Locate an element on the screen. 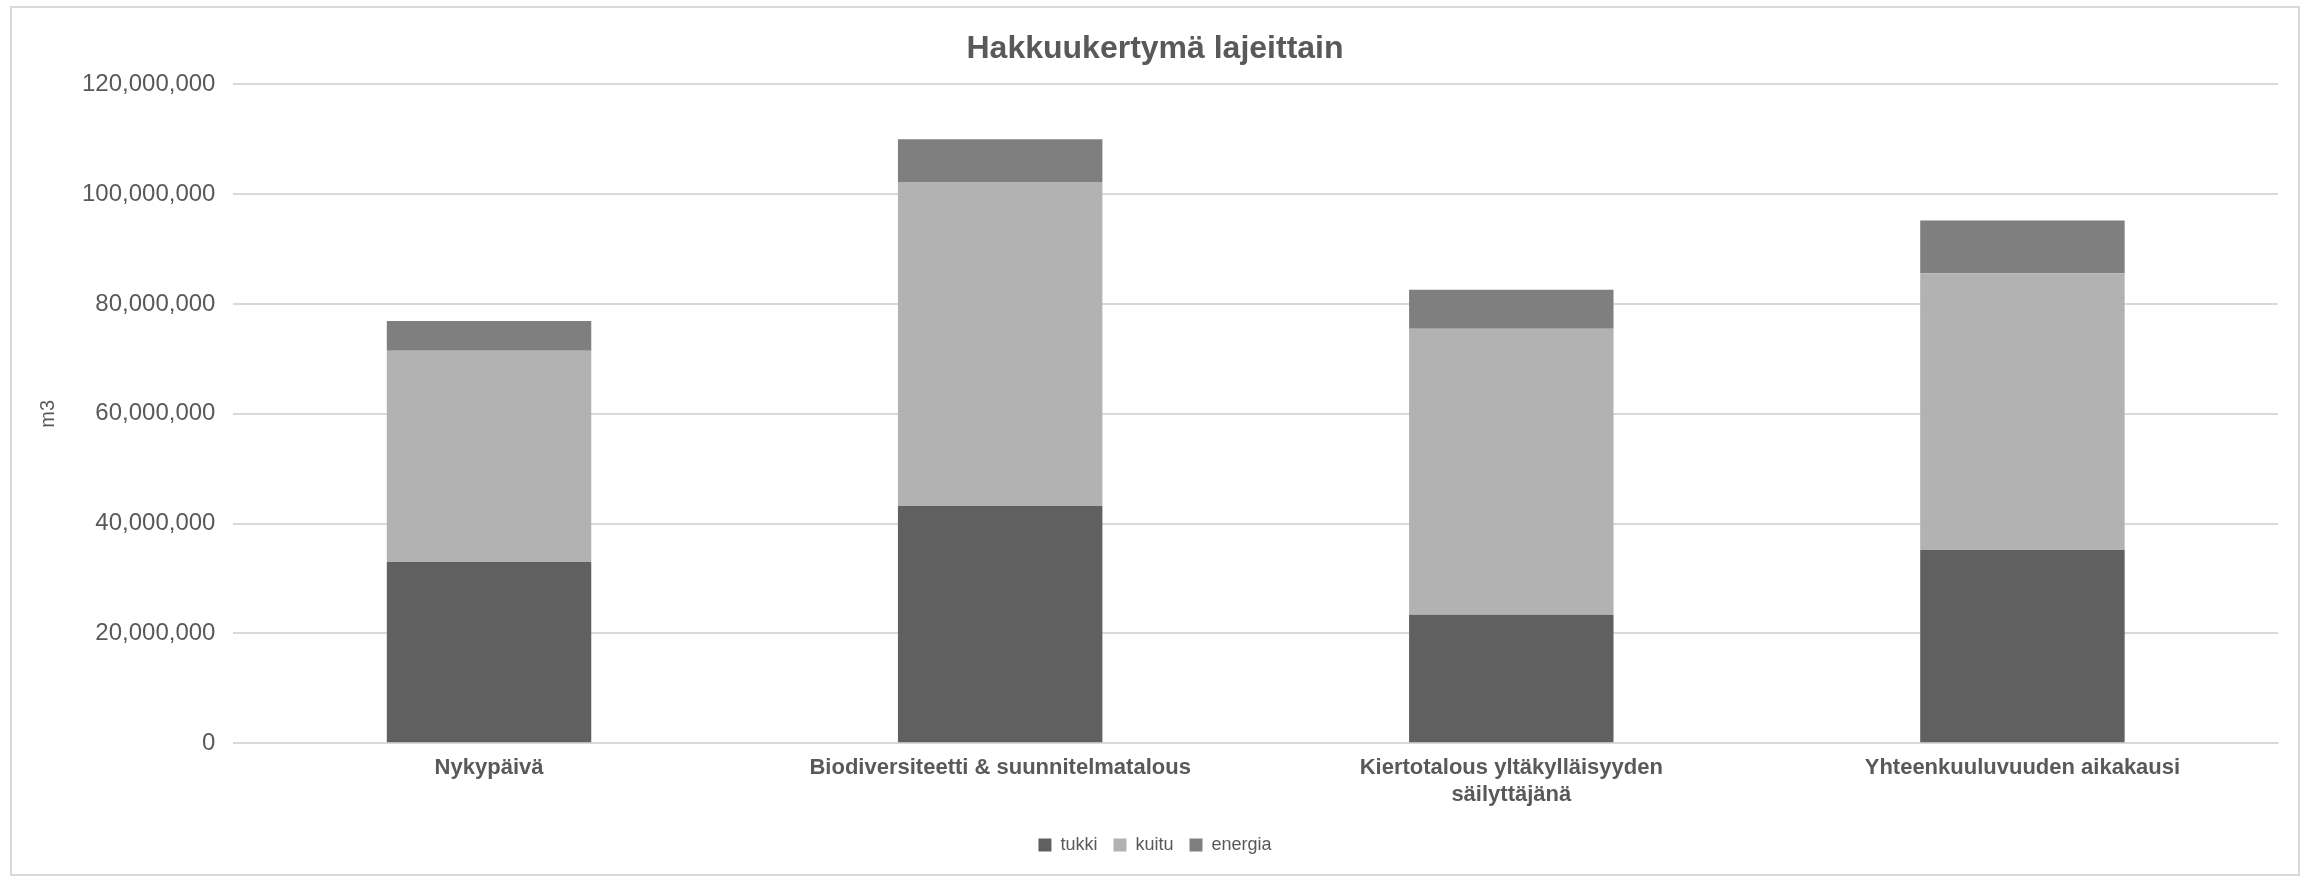  x-tick-label: Biodiversiteetti & suunnitelmatalous is located at coordinates (1000, 767).